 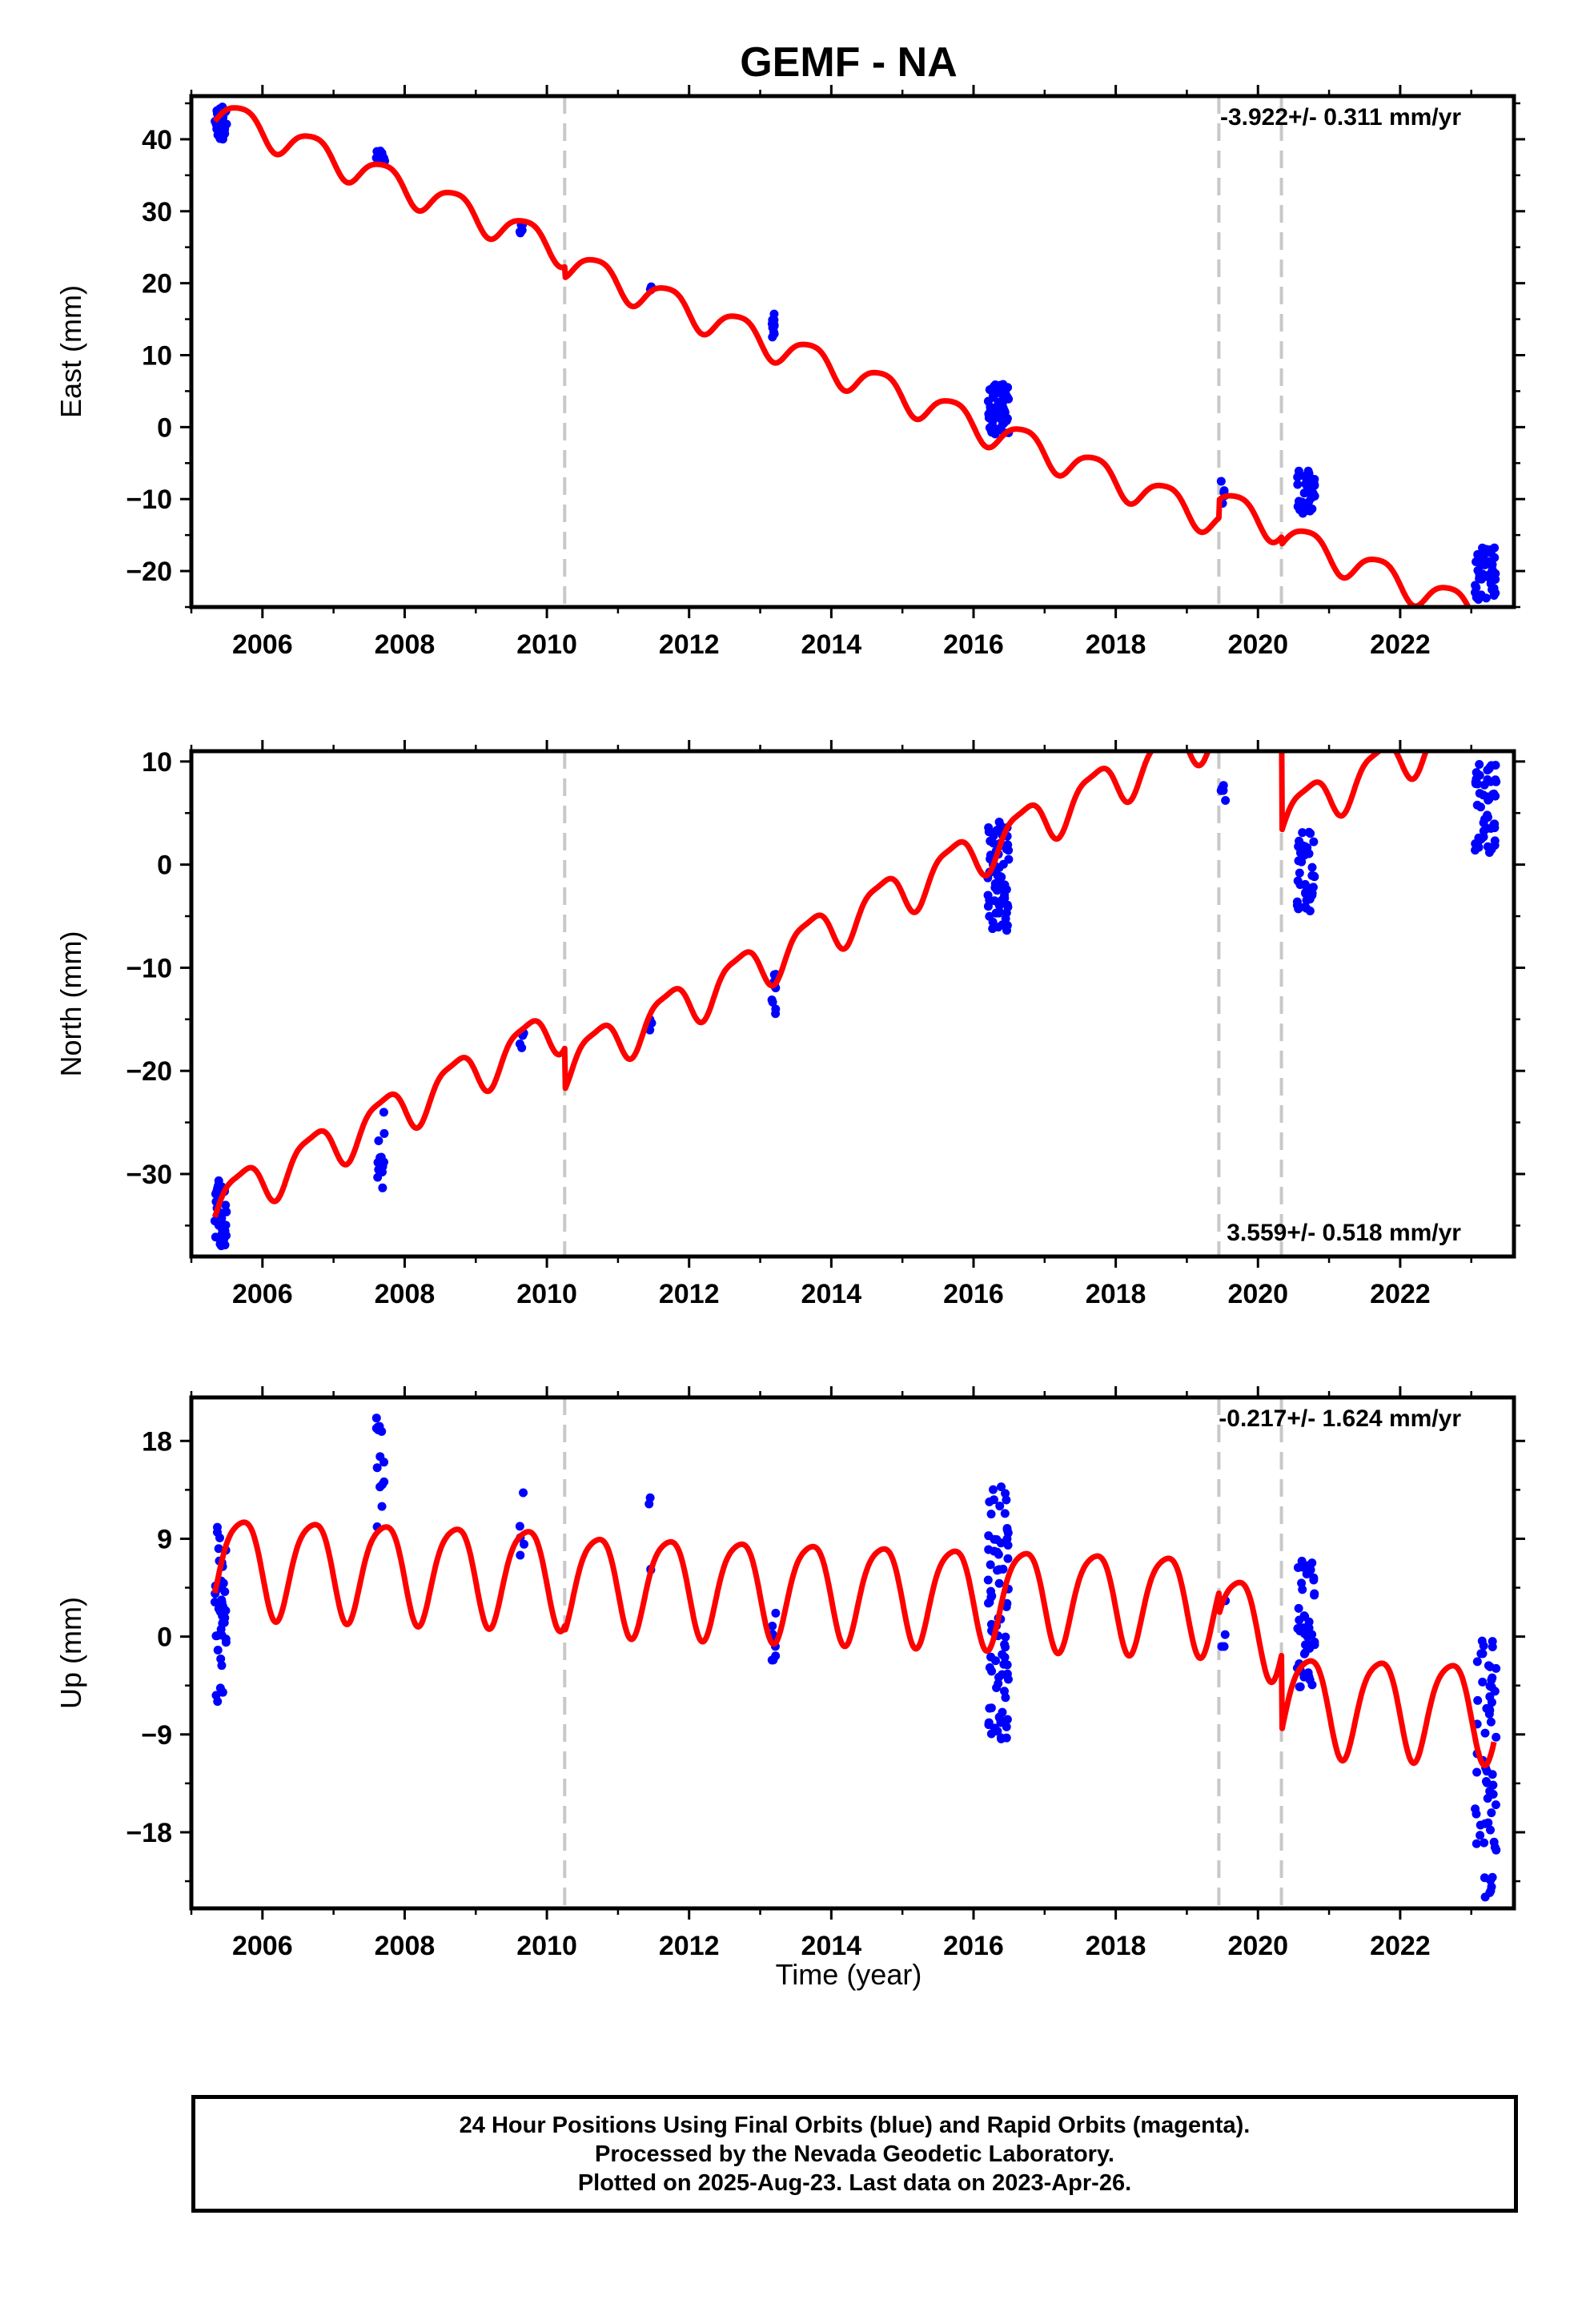 What do you see at coordinates (149, 1175) in the screenshot?
I see `y-tick-label: −30` at bounding box center [149, 1175].